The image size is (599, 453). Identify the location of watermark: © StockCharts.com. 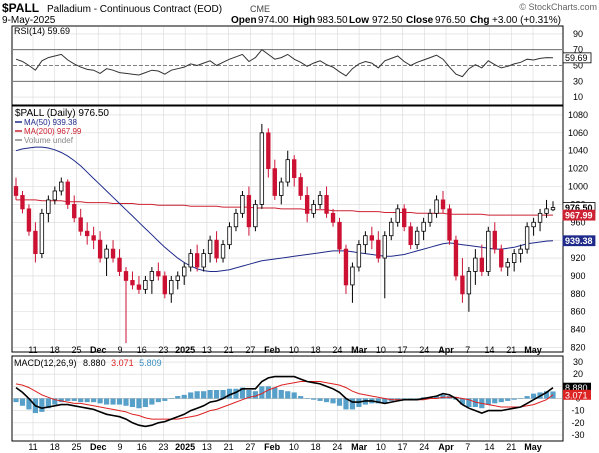
(558, 7).